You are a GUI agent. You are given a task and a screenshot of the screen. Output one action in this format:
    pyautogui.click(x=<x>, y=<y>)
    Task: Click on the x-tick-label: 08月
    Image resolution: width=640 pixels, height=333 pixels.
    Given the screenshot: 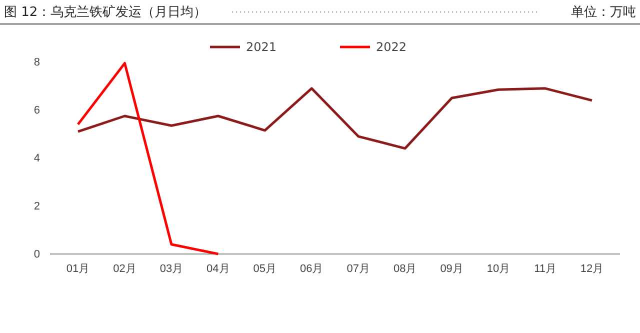 What is the action you would take?
    pyautogui.click(x=405, y=268)
    